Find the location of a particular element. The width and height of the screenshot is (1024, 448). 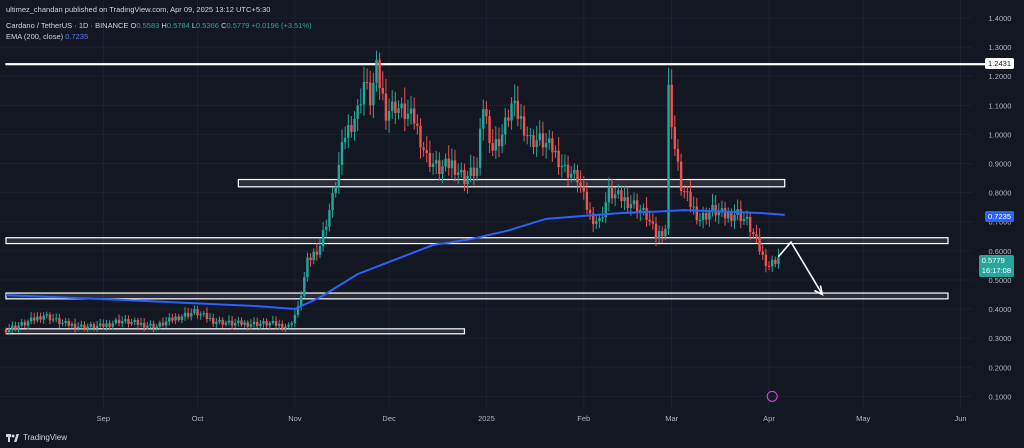

x-tick-label: Jun is located at coordinates (961, 418).